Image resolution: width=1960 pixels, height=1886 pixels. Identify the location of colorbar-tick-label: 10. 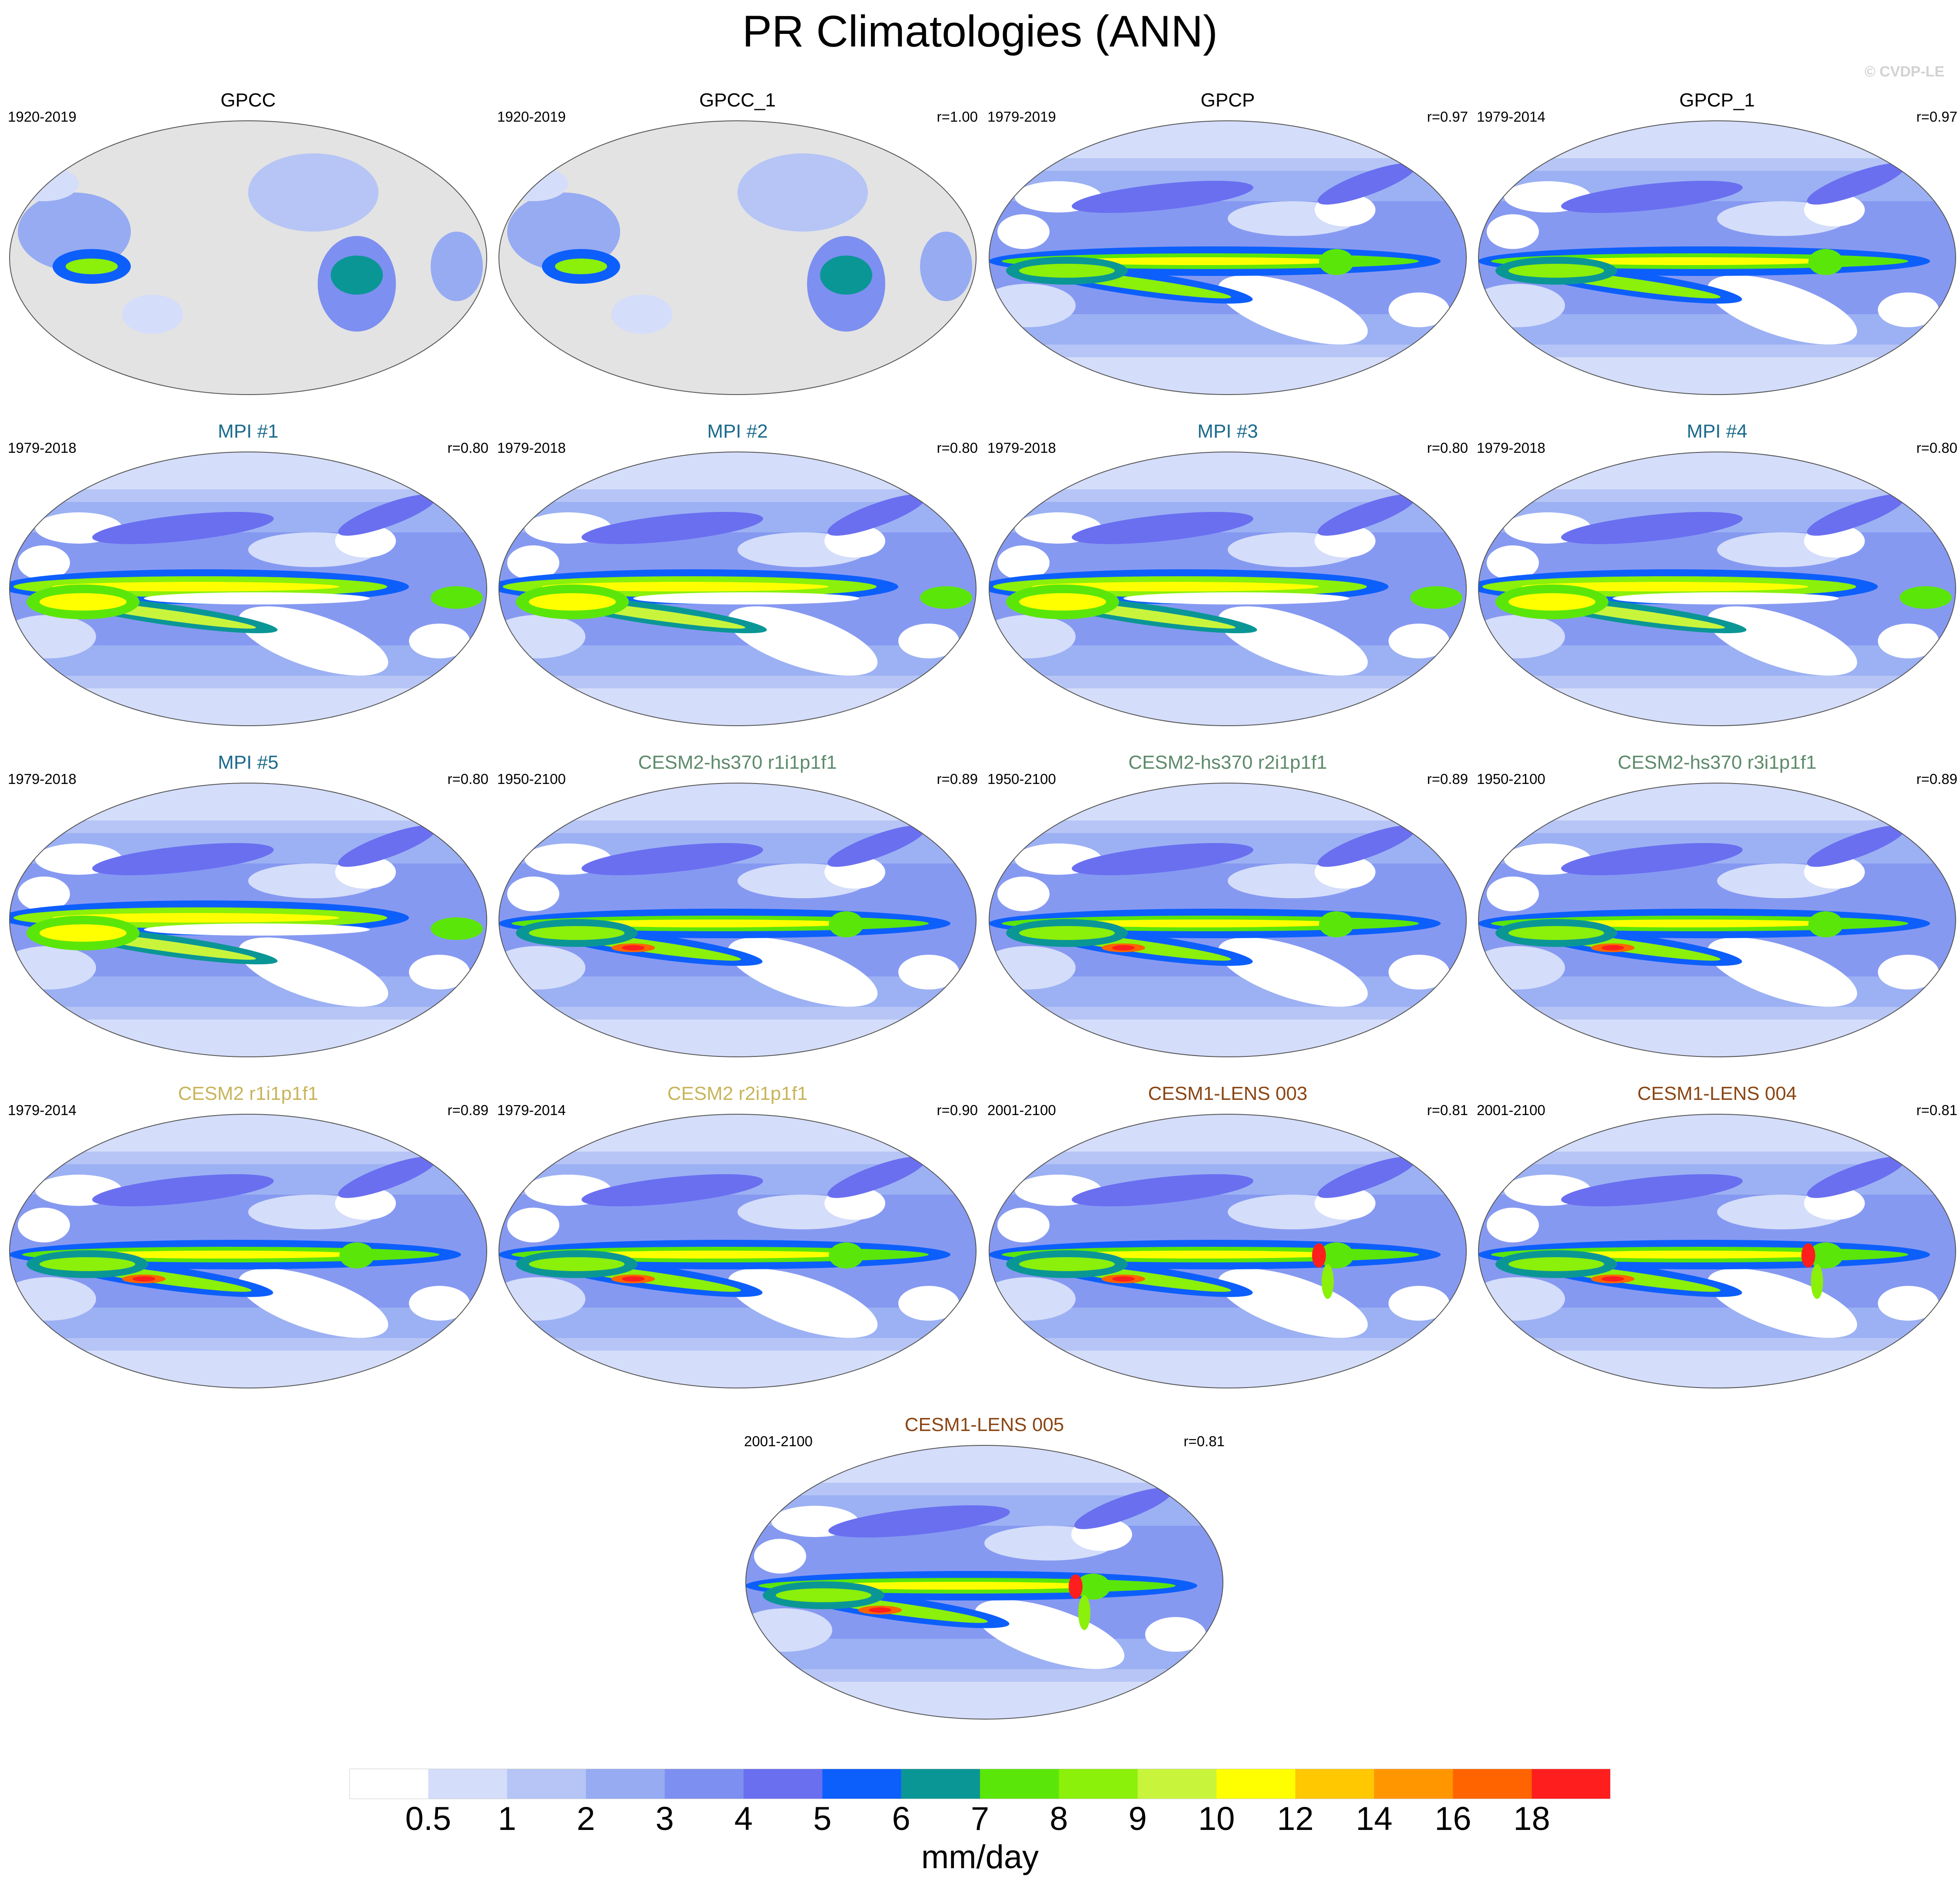
(1216, 1818).